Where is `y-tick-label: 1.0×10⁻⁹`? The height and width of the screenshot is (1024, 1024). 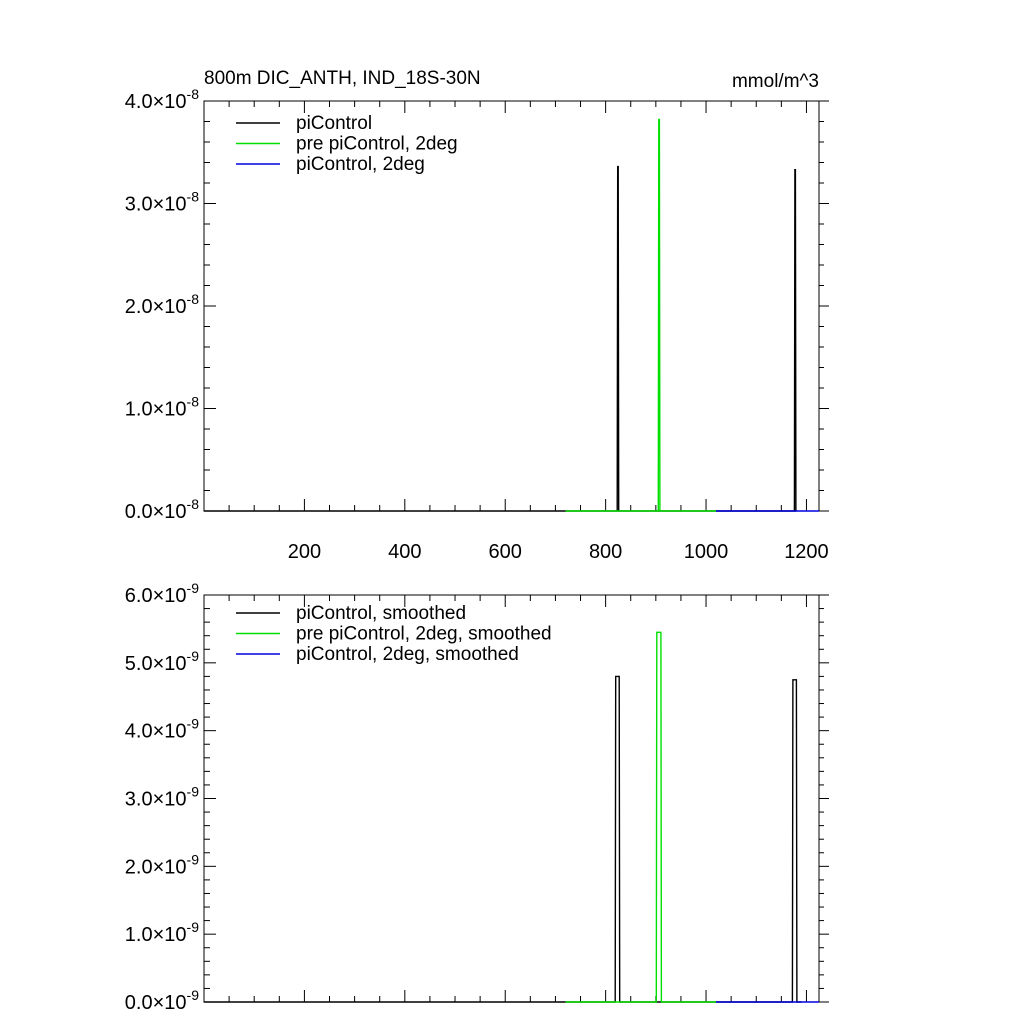 y-tick-label: 1.0×10⁻⁹ is located at coordinates (162, 932).